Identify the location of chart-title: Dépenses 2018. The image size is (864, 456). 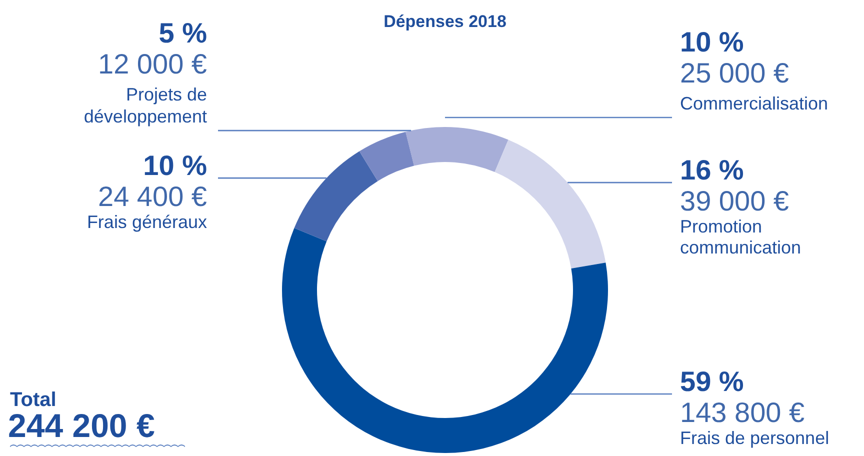
(445, 21).